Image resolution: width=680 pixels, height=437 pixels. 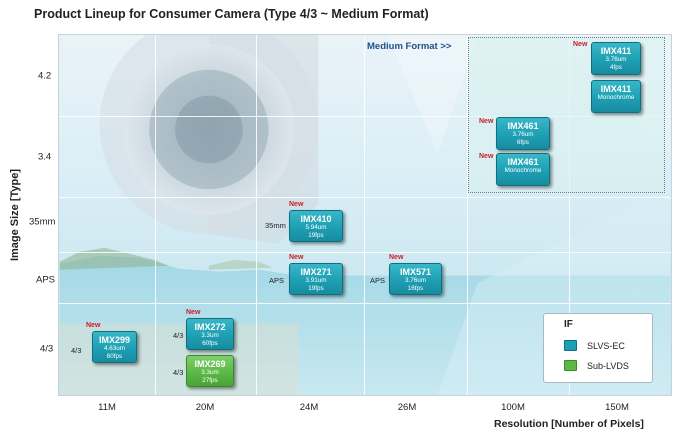 I want to click on sensor-spec: 27fps, so click(x=210, y=380).